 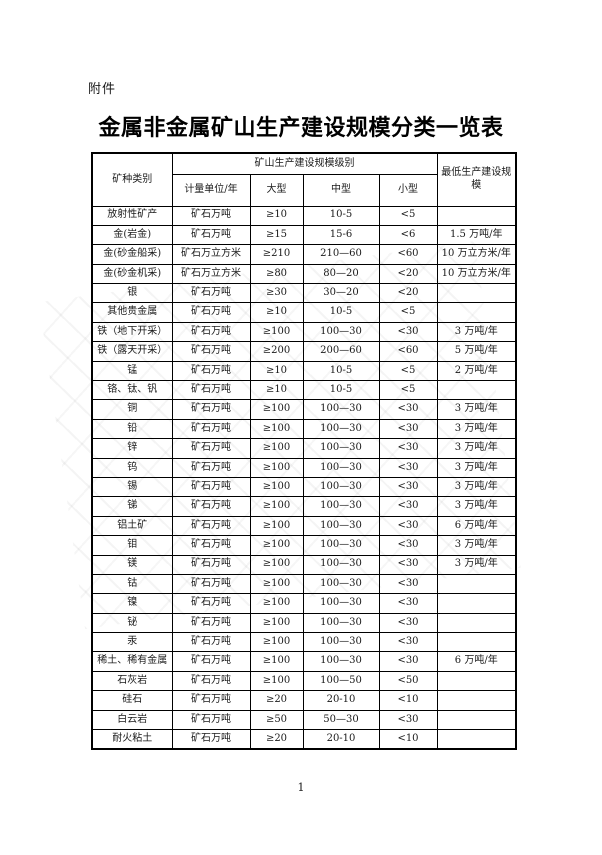 What do you see at coordinates (304, 332) in the screenshot?
I see `table-row: 铁（地下开采） 矿石万吨 ≥100 100—30 <30 3 万吨/年` at bounding box center [304, 332].